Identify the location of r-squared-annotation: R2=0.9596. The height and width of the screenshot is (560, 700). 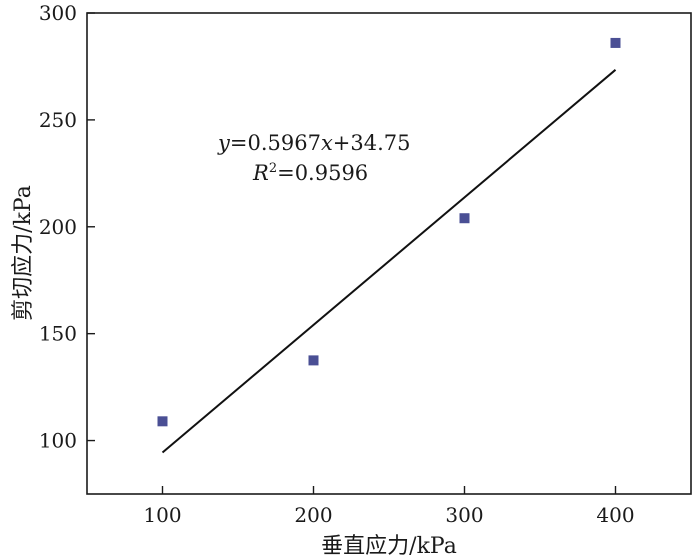
(310, 173).